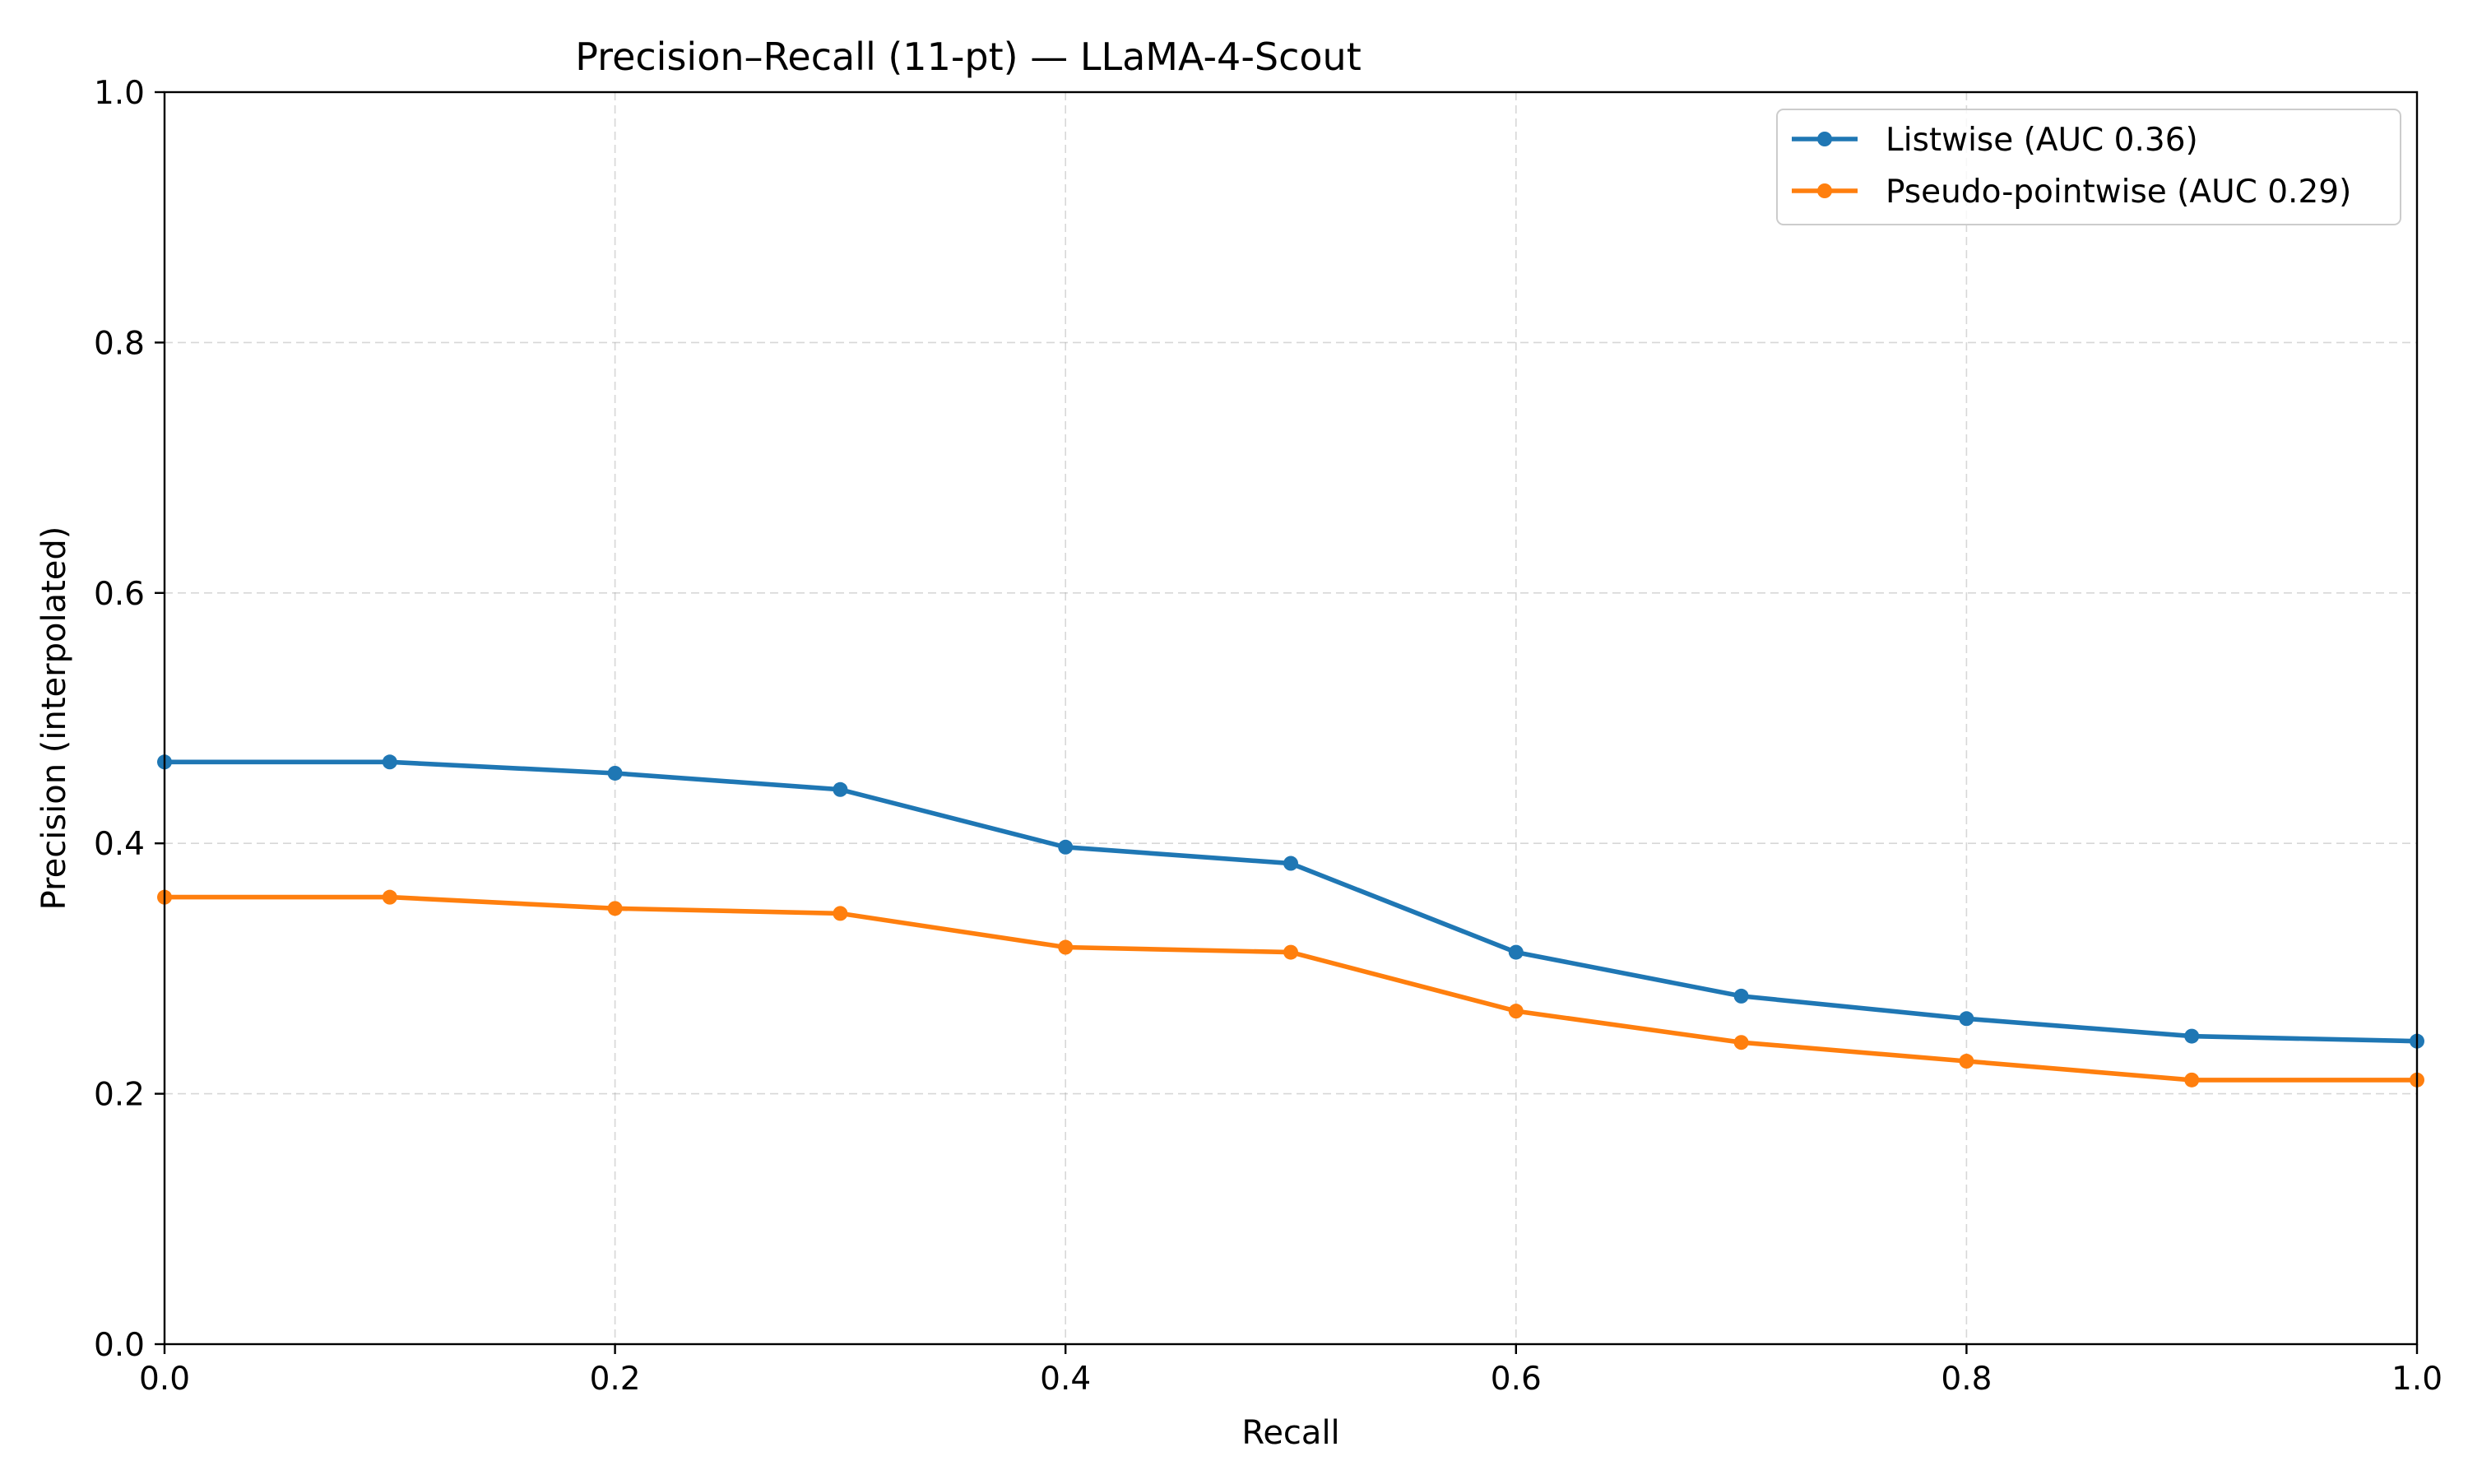  Describe the element at coordinates (1966, 1379) in the screenshot. I see `x-tick-label: 0.8` at that location.